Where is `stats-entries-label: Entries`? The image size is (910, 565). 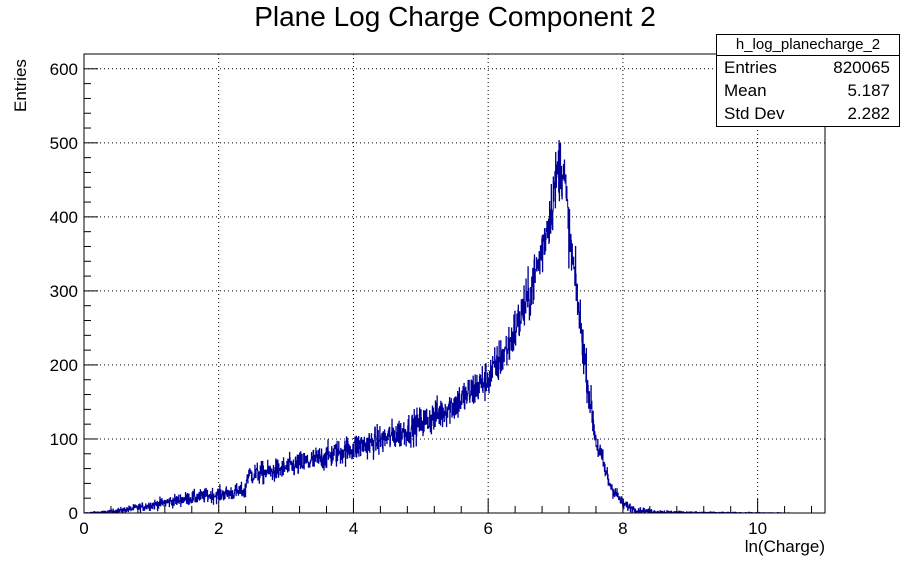 stats-entries-label: Entries is located at coordinates (750, 67).